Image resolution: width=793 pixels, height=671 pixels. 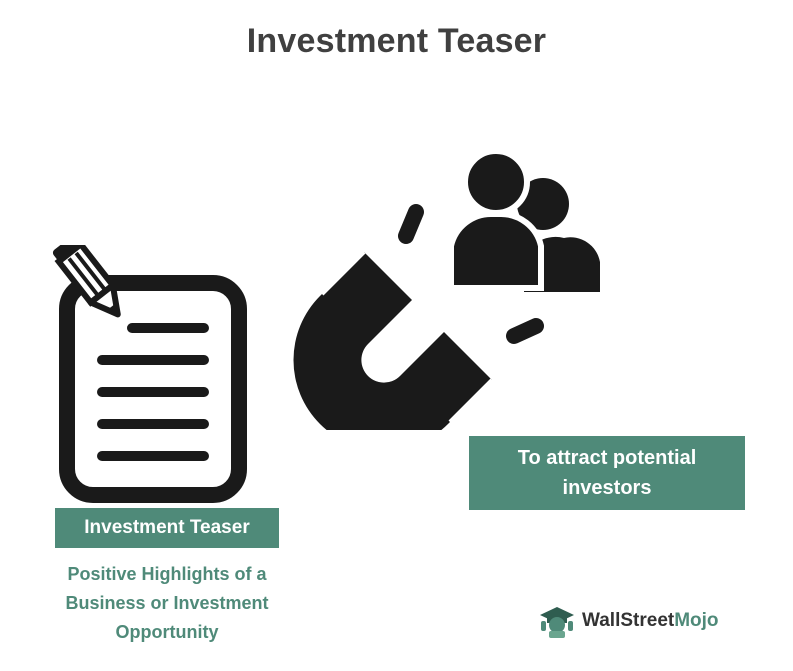 What do you see at coordinates (607, 488) in the screenshot?
I see `attract-label-line: investors` at bounding box center [607, 488].